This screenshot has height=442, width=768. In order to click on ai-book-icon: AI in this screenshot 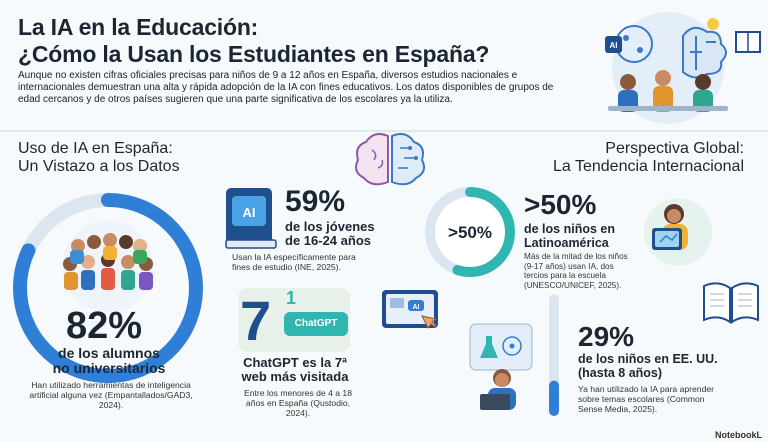, I will do `click(251, 218)`.